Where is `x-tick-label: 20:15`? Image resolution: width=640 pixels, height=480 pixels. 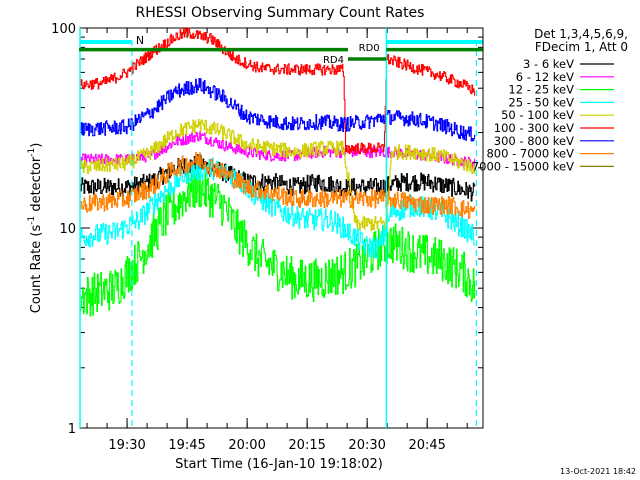
x-tick-label: 20:15 is located at coordinates (306, 445).